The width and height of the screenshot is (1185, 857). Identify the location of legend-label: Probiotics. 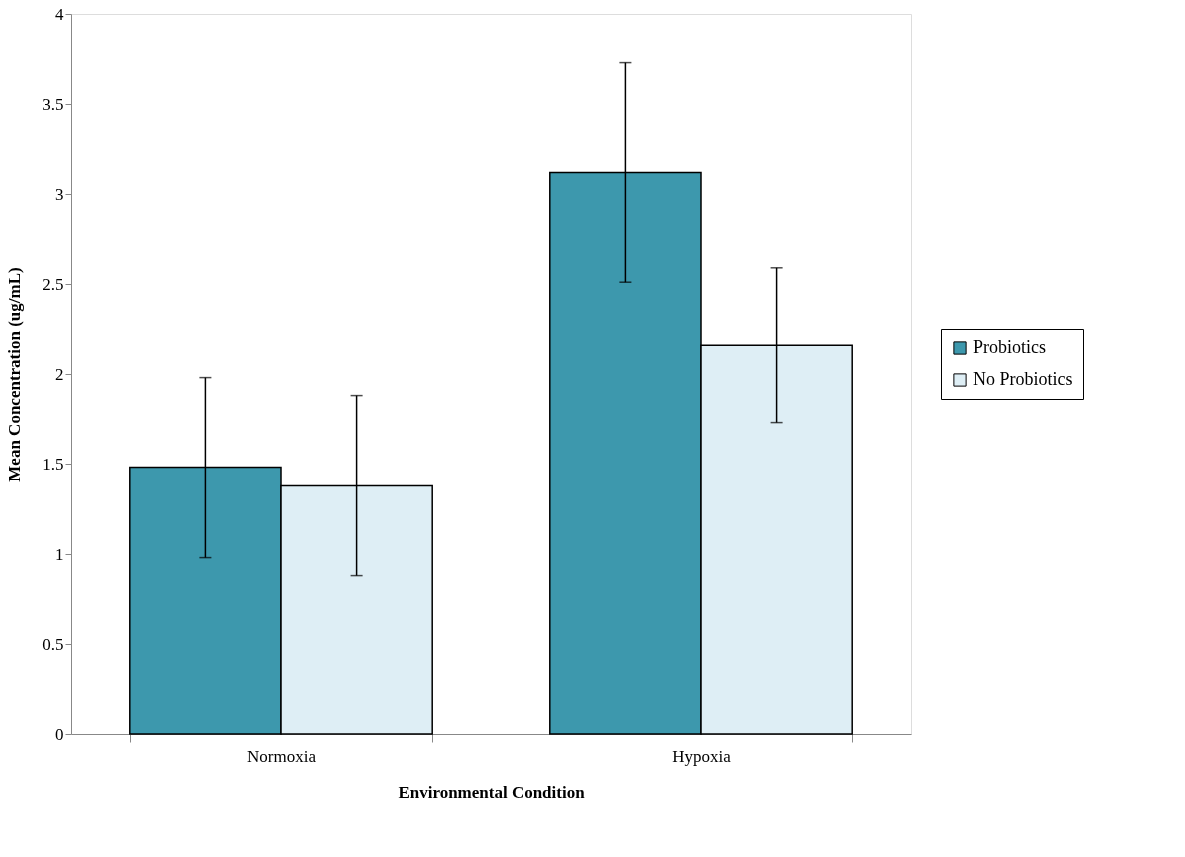
(1010, 347).